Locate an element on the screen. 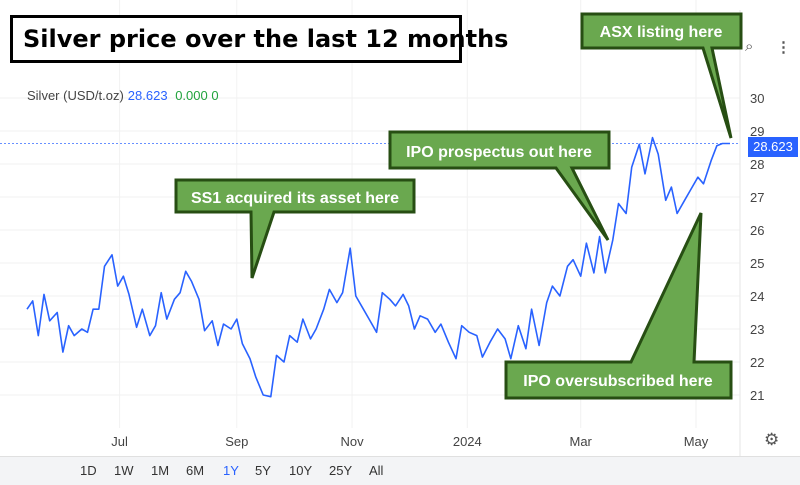  settings-icon: ⚙ is located at coordinates (772, 439).